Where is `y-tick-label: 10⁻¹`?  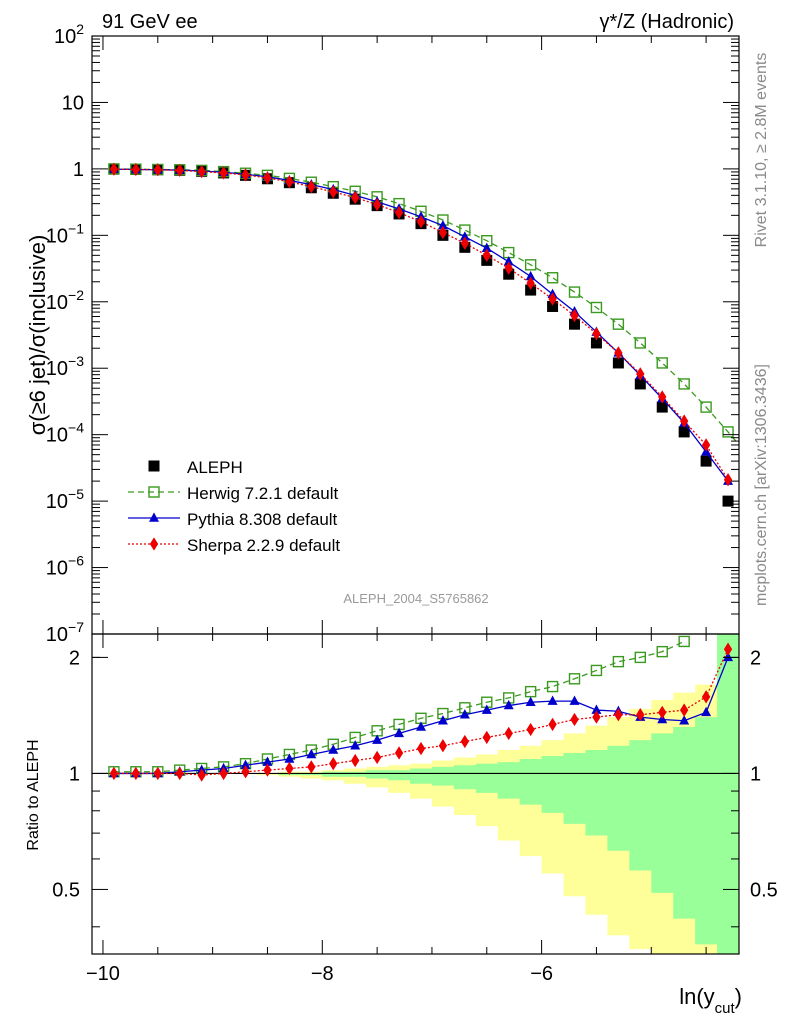
y-tick-label: 10⁻¹ is located at coordinates (65, 233).